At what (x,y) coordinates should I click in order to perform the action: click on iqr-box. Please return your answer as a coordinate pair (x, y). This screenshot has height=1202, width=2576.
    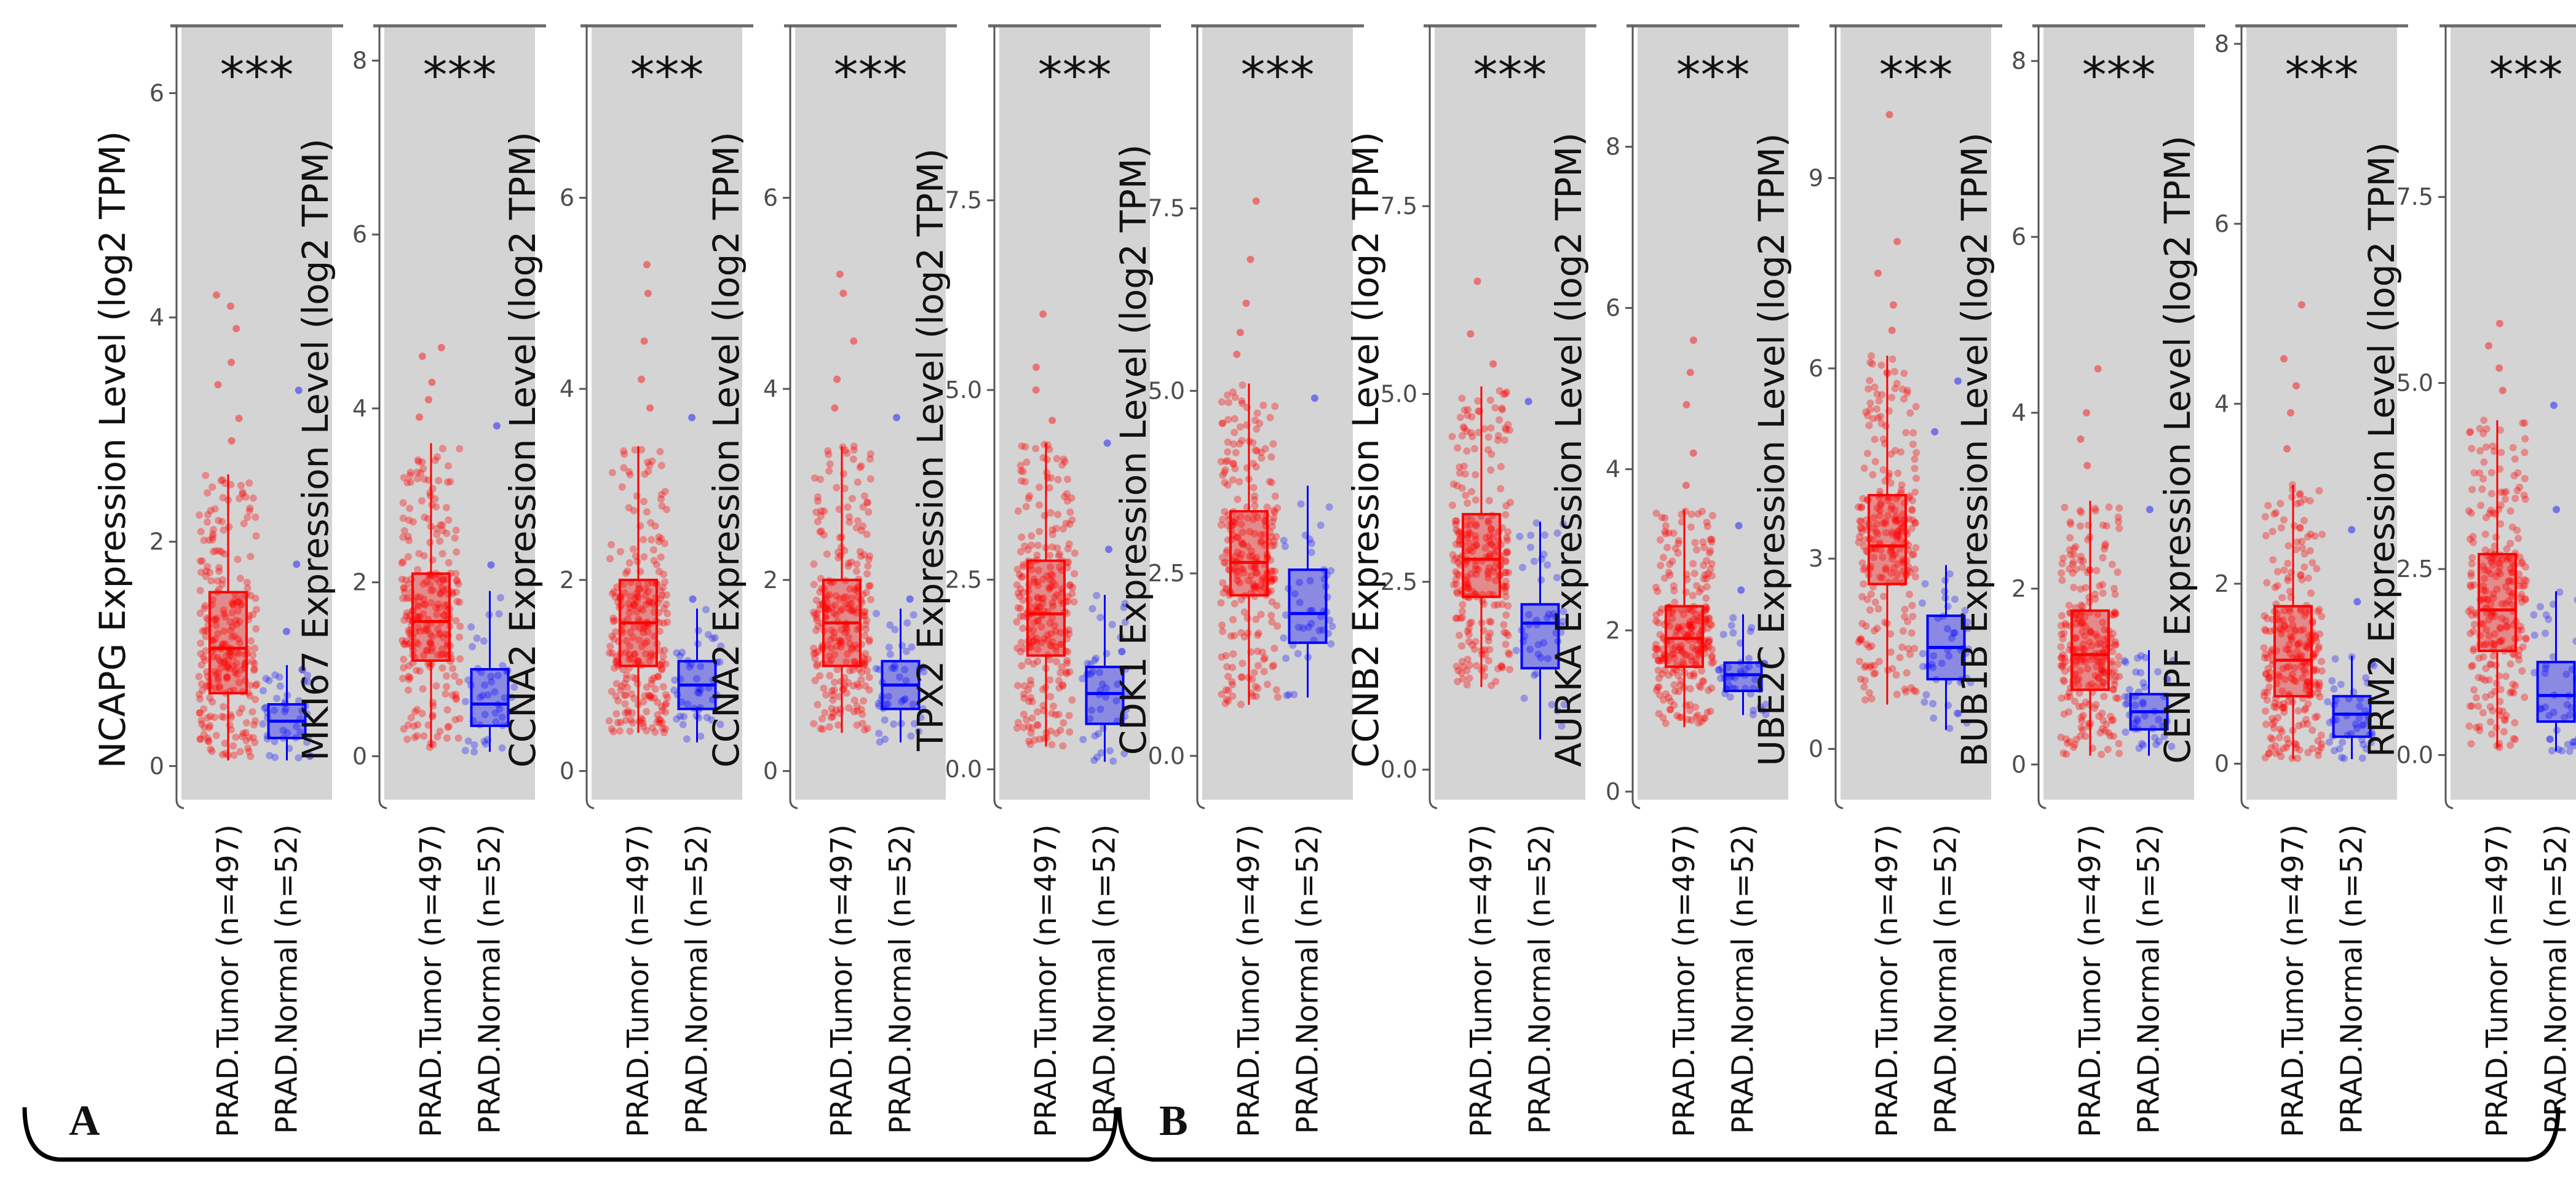
    Looking at the image, I should click on (1046, 608).